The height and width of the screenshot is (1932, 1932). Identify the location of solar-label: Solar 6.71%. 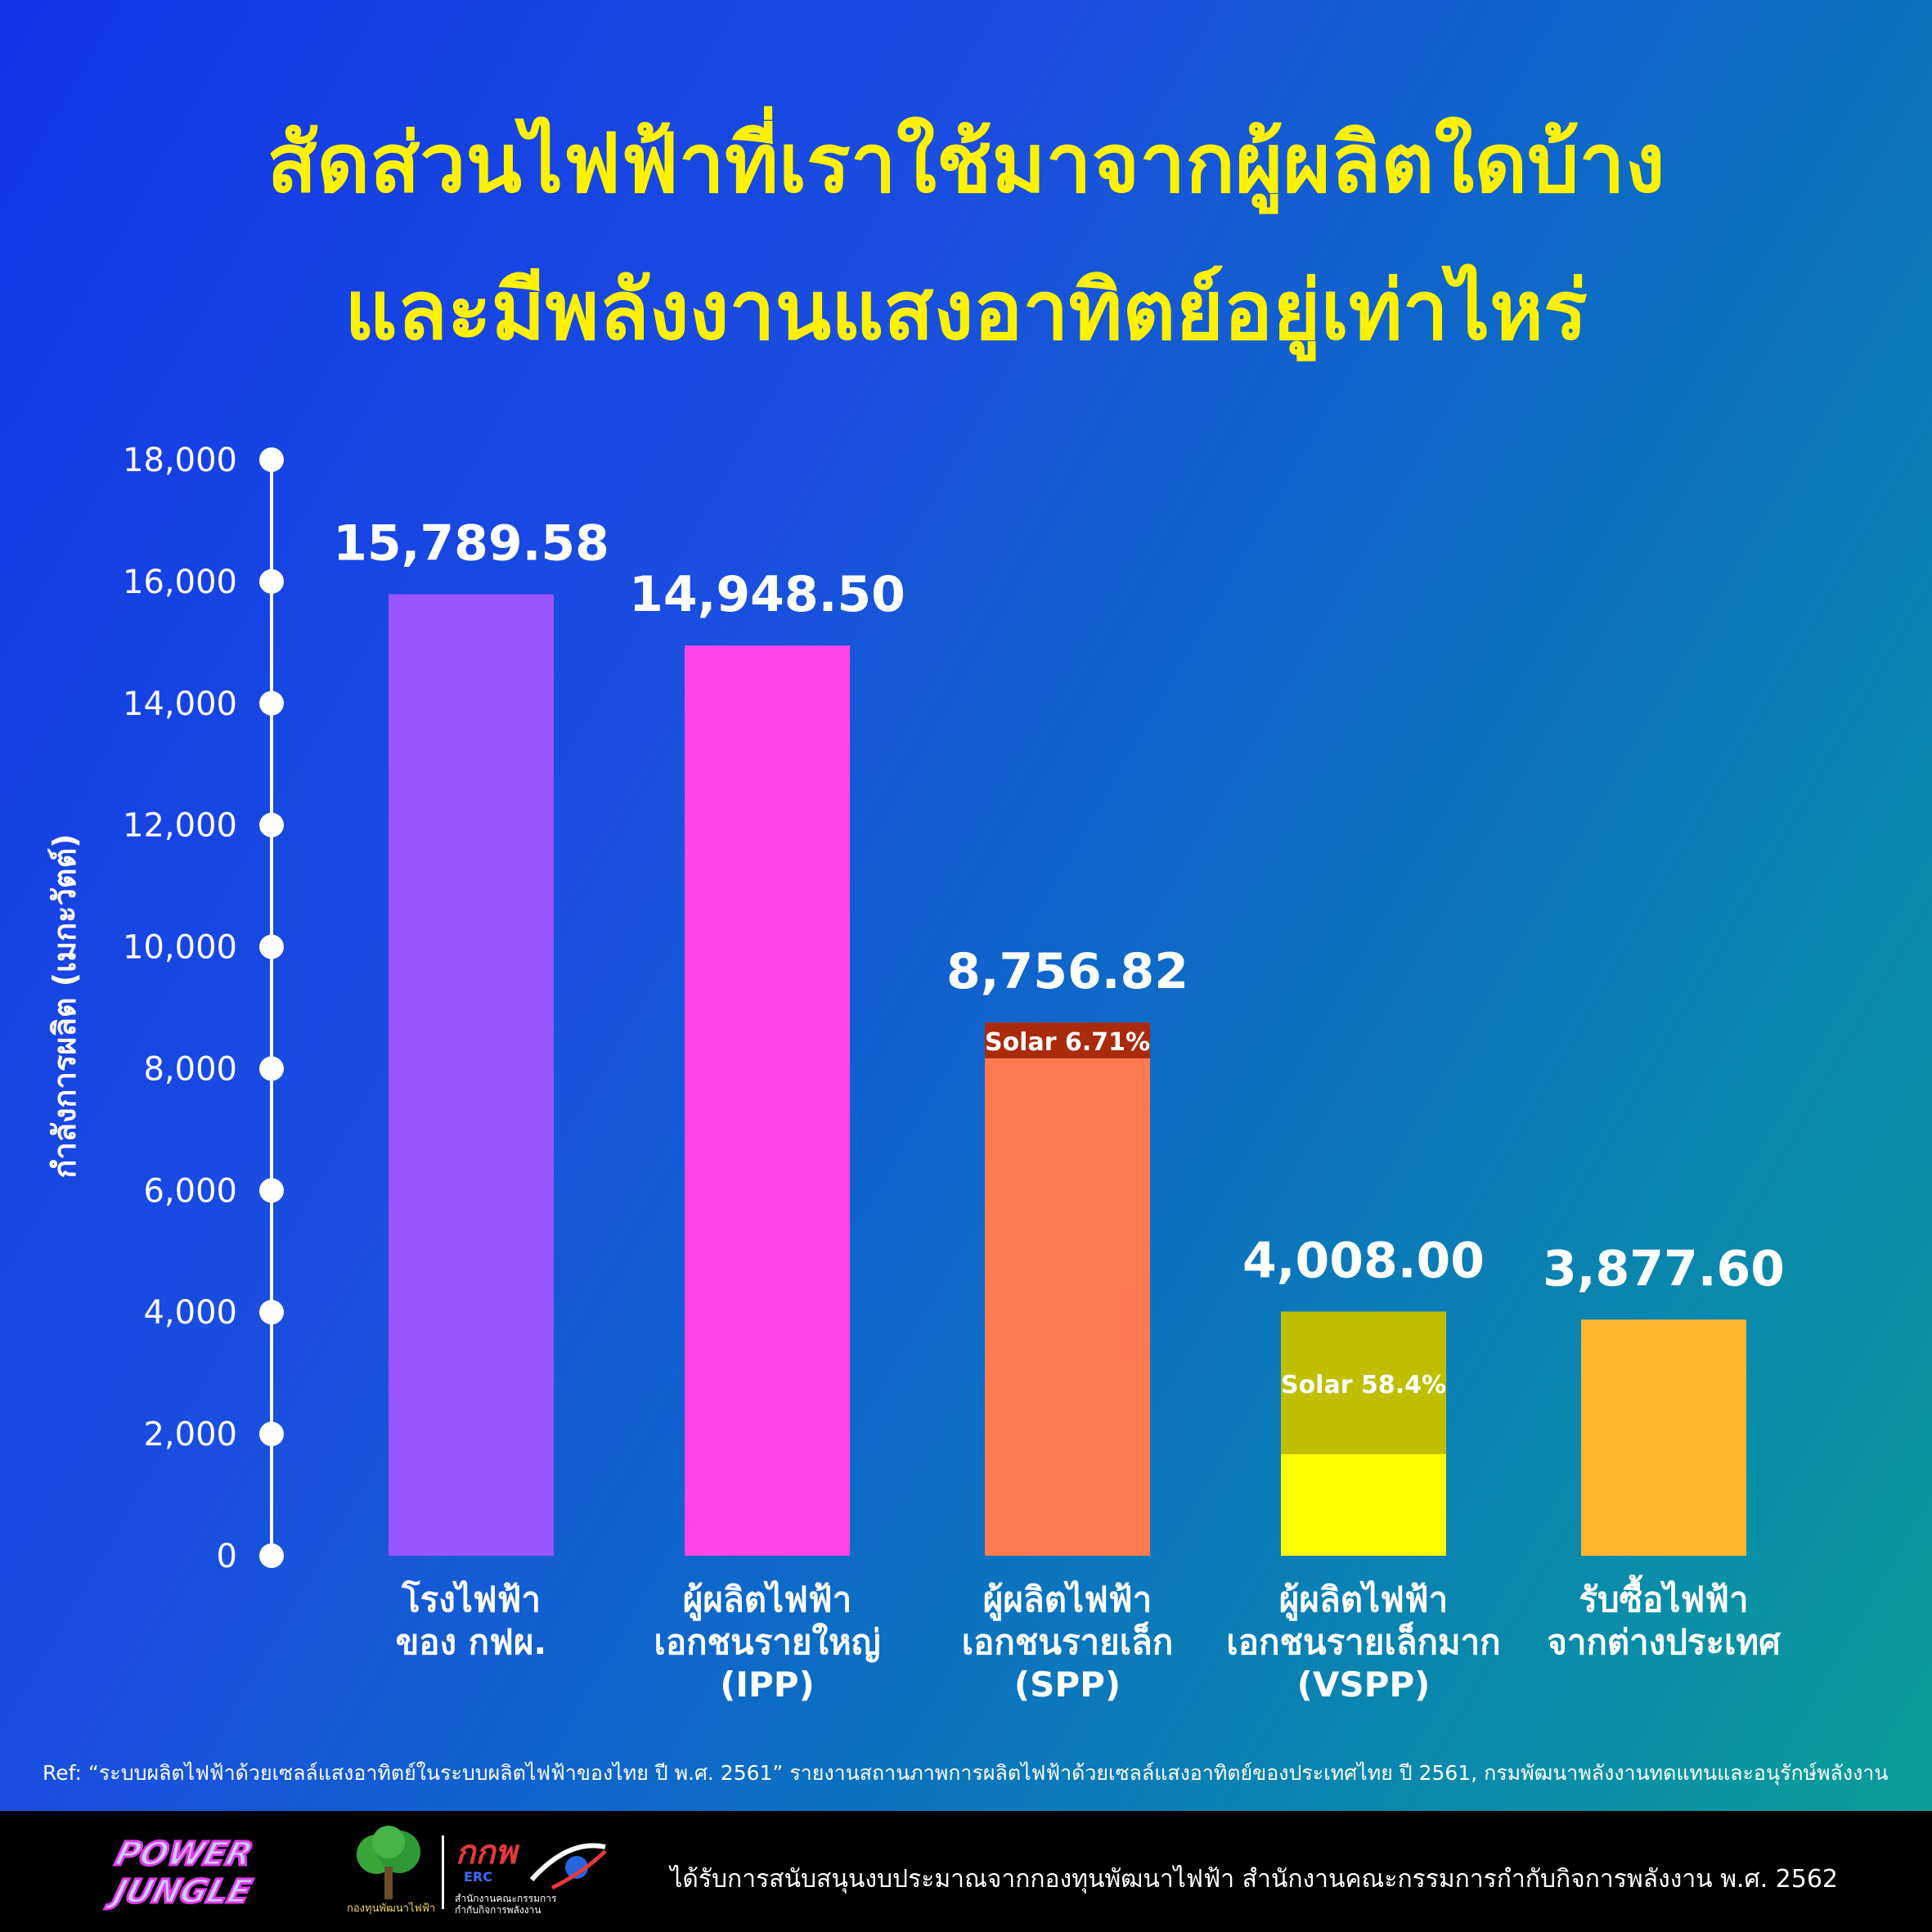
(1067, 1043).